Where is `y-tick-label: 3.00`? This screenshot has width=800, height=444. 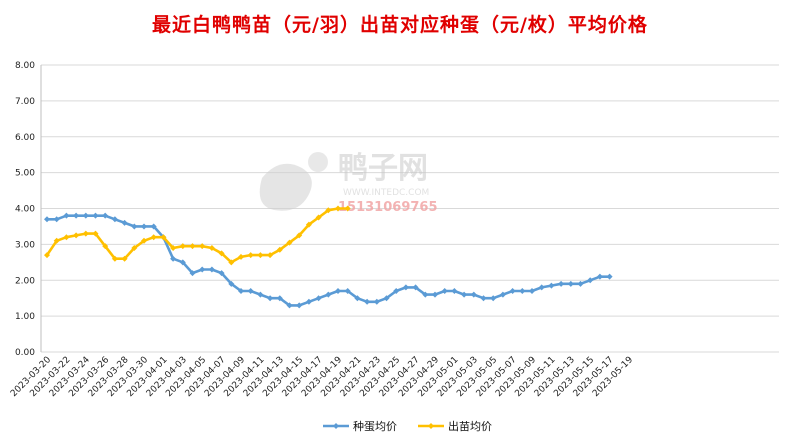 y-tick-label: 3.00 is located at coordinates (25, 245).